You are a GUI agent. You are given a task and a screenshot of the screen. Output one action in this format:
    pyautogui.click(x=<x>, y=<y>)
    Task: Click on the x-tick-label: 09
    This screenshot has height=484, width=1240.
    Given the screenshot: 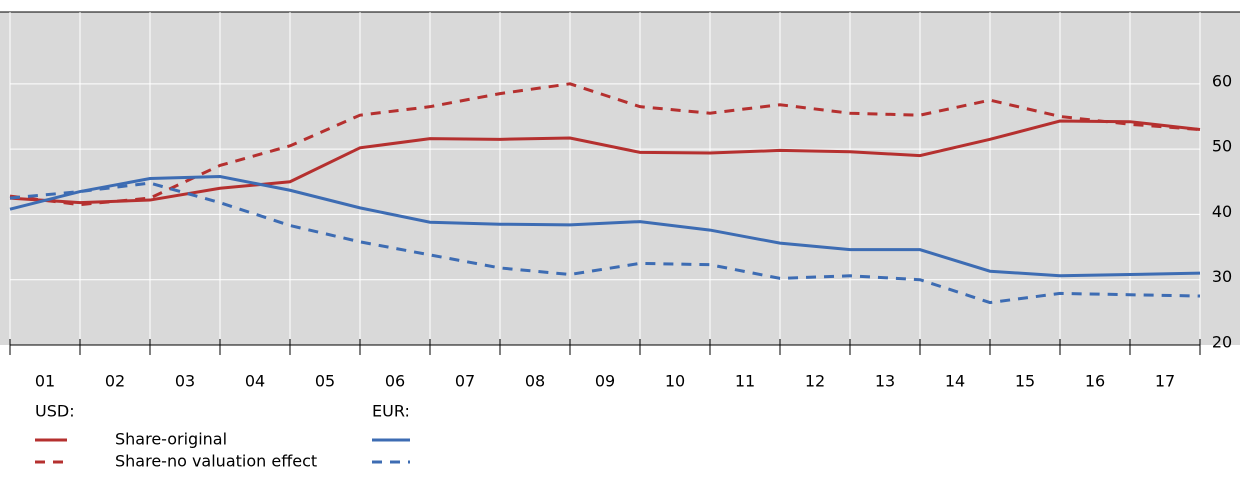 What is the action you would take?
    pyautogui.click(x=605, y=381)
    